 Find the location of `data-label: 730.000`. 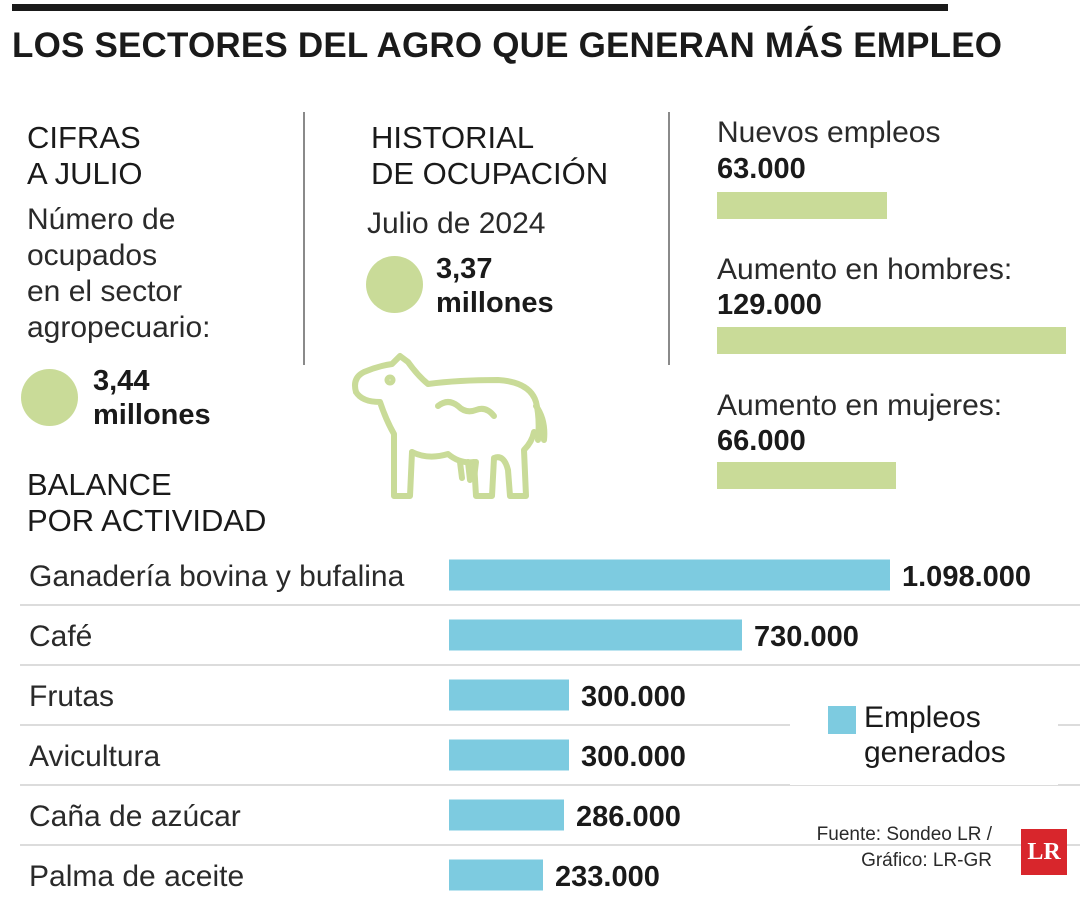

data-label: 730.000 is located at coordinates (806, 637).